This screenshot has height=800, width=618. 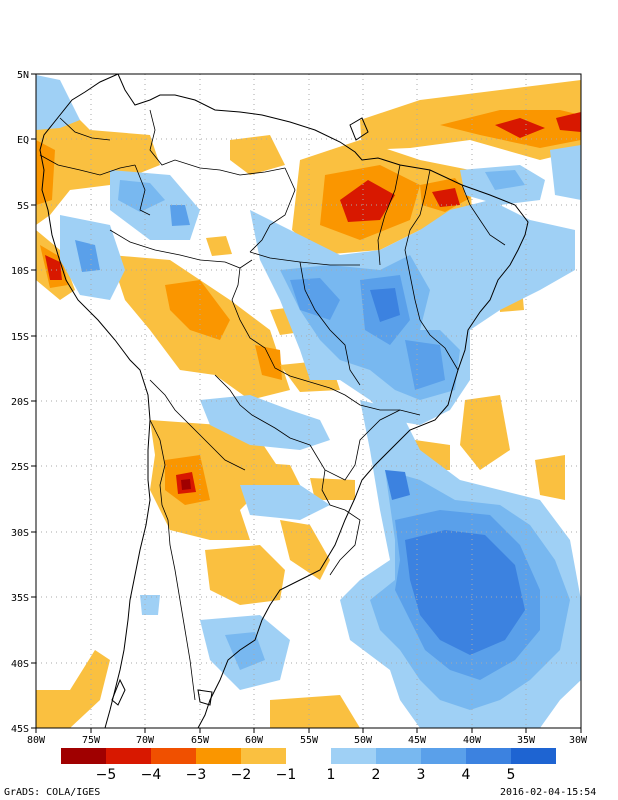 I want to click on lon-label: 30W, so click(x=578, y=740).